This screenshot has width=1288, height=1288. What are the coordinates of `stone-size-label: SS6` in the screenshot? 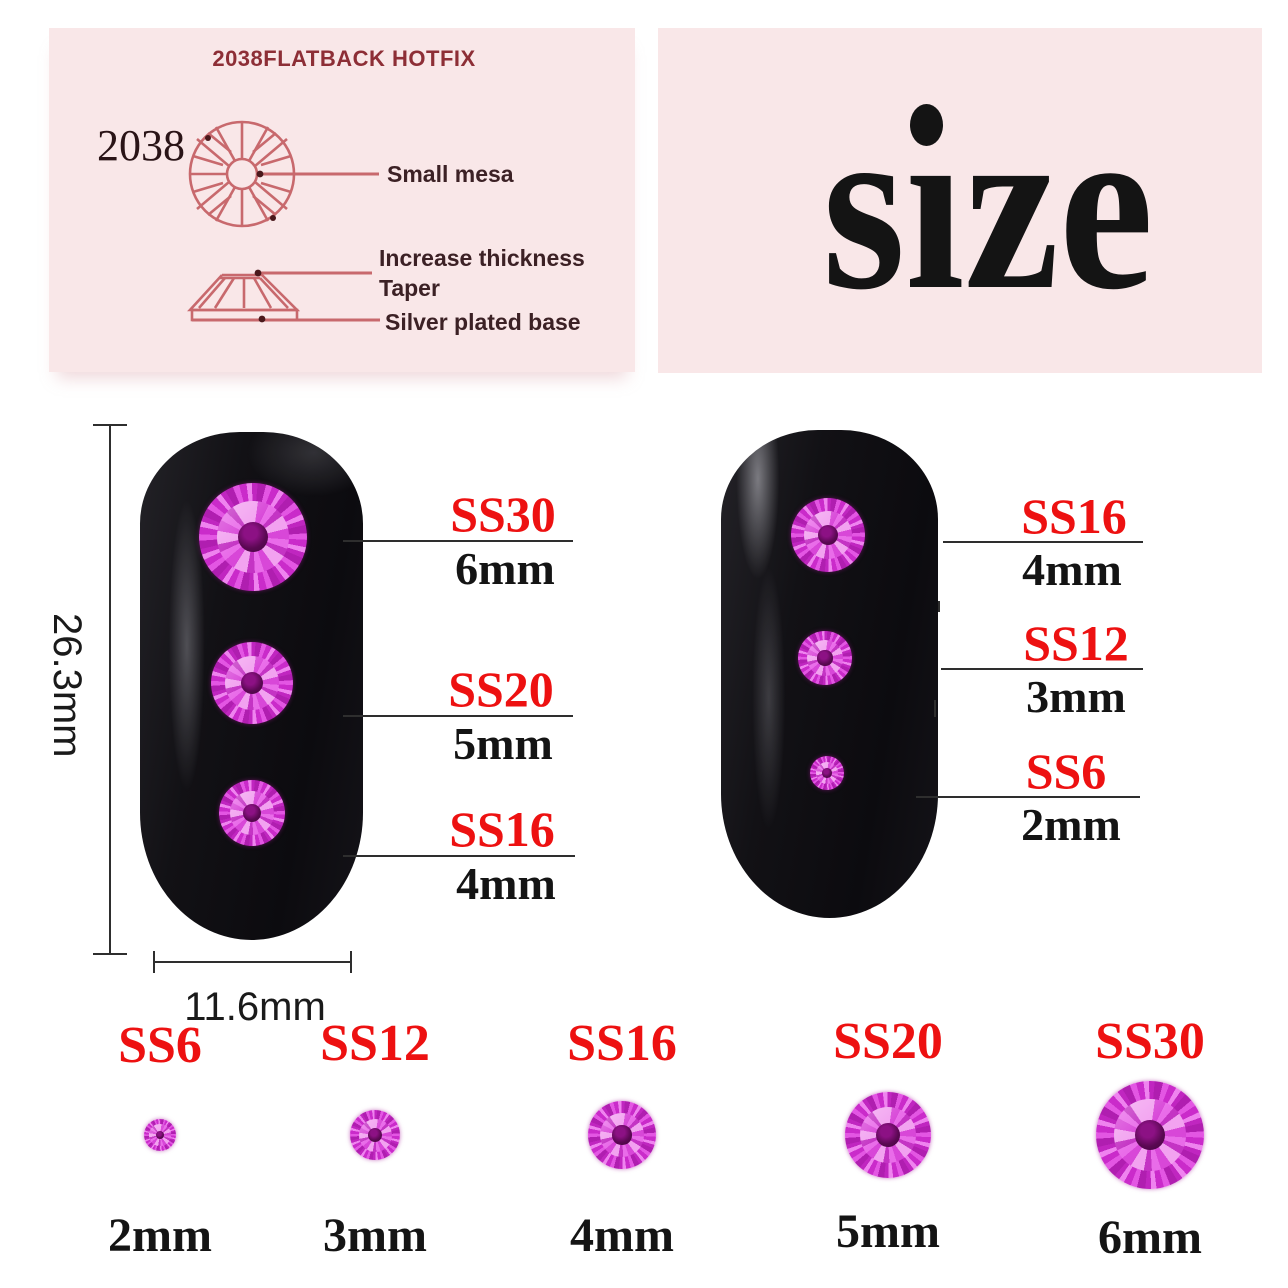 It's located at (1066, 771).